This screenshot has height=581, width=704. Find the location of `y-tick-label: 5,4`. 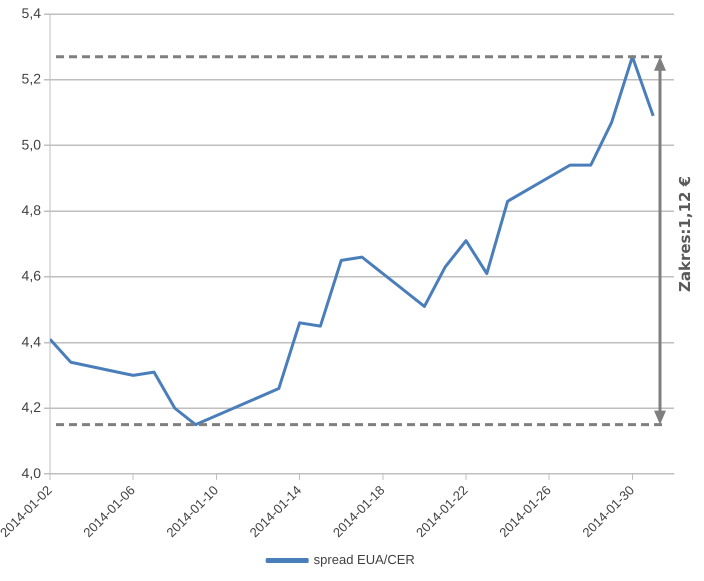

y-tick-label: 5,4 is located at coordinates (32, 12).